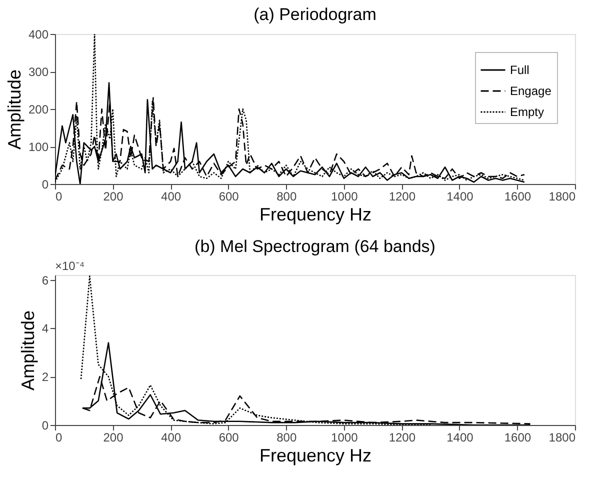 This screenshot has width=612, height=485. I want to click on y-tick-label: 100, so click(38, 147).